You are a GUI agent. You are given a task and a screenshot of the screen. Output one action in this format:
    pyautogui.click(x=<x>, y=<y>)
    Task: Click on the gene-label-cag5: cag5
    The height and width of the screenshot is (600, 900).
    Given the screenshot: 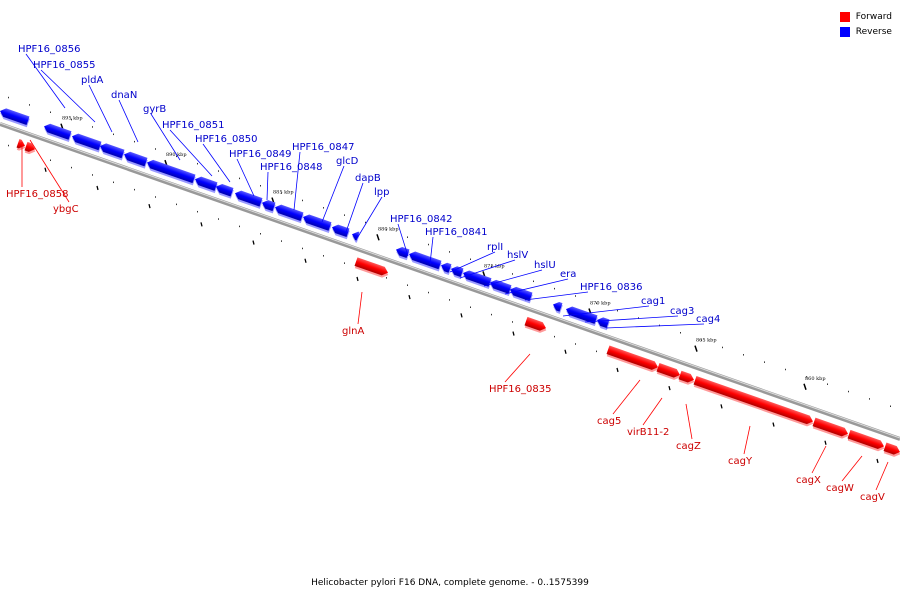 What is the action you would take?
    pyautogui.click(x=609, y=421)
    